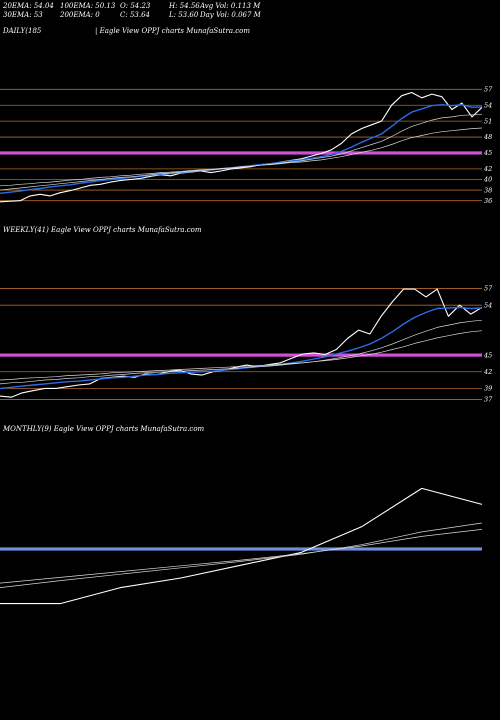 This screenshot has width=500, height=720. I want to click on weekly-level-label: 45, so click(487, 355).